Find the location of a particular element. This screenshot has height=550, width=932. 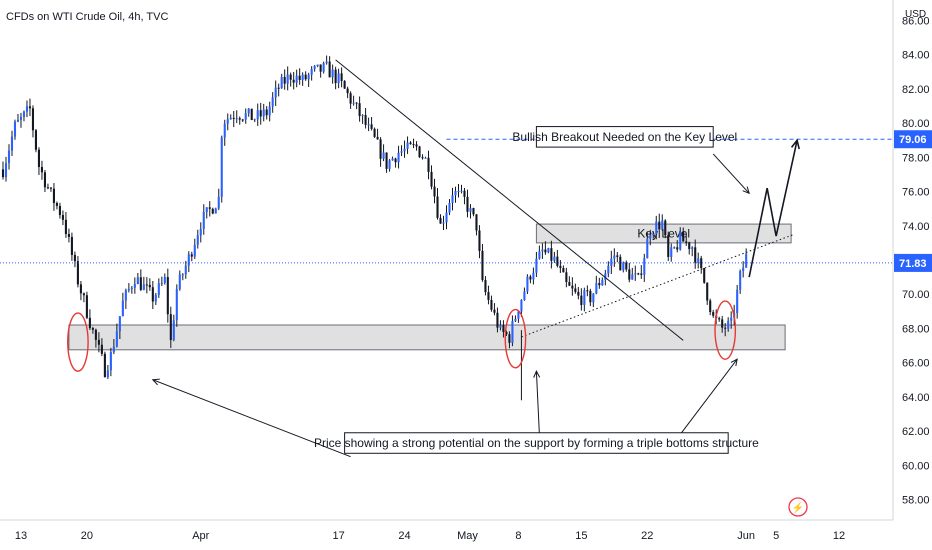

breakout-note-text: Bullish Breakout Needed on the Key Level is located at coordinates (624, 137).